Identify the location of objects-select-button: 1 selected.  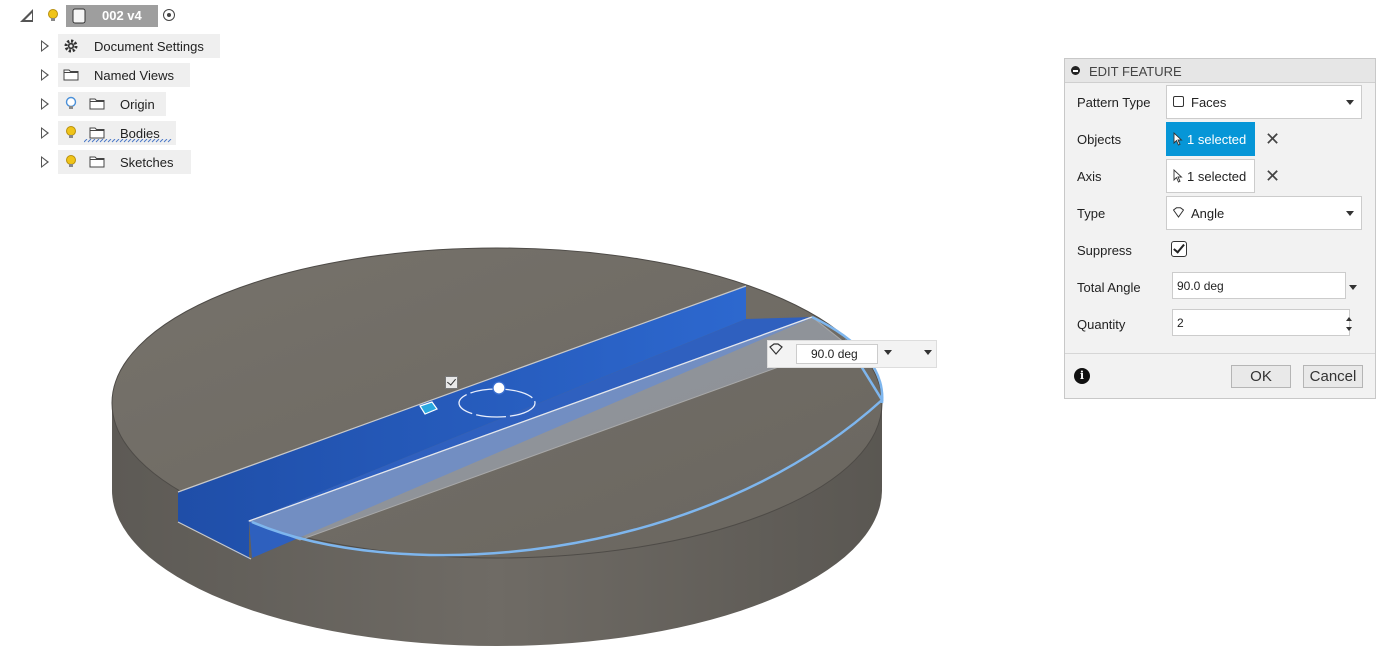
(1210, 139).